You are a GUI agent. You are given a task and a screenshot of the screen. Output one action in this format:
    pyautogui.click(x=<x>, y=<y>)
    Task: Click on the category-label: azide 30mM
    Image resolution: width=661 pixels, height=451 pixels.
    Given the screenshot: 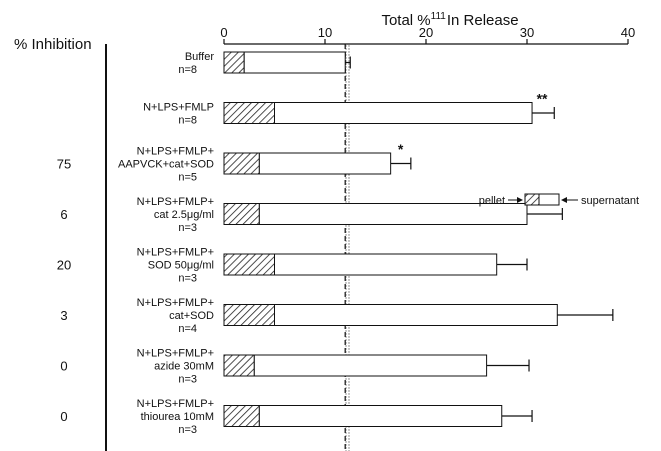 What is the action you would take?
    pyautogui.click(x=184, y=367)
    